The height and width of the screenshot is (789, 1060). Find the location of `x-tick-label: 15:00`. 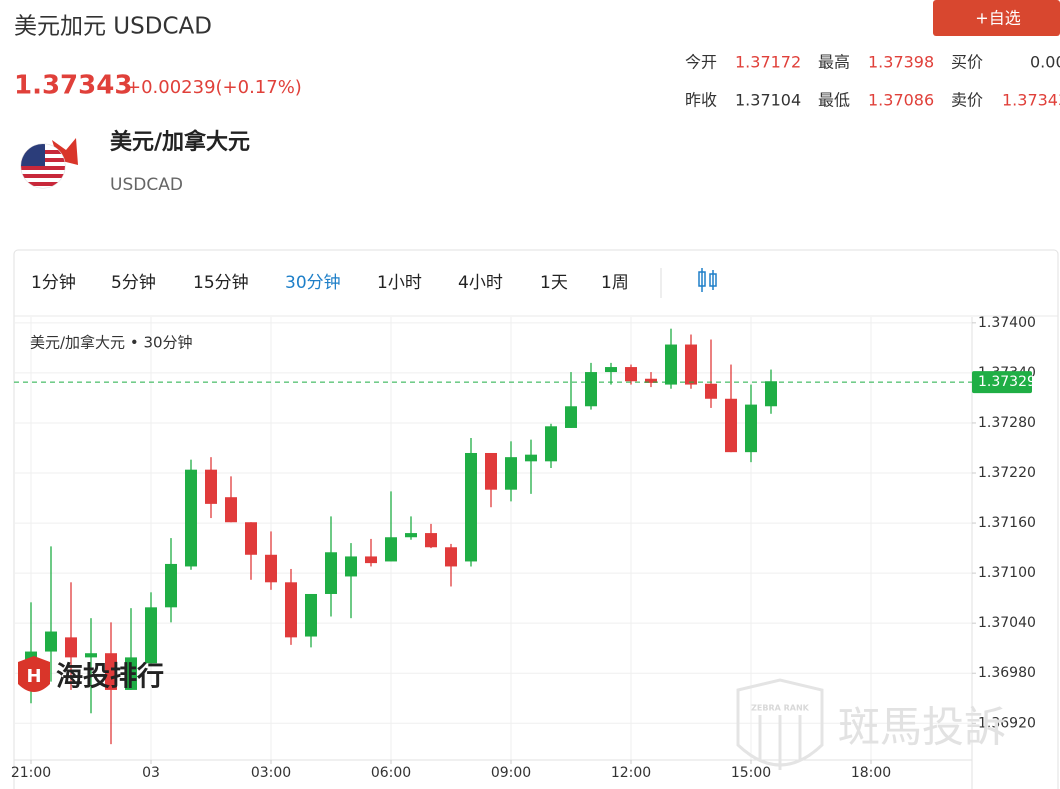

x-tick-label: 15:00 is located at coordinates (751, 773).